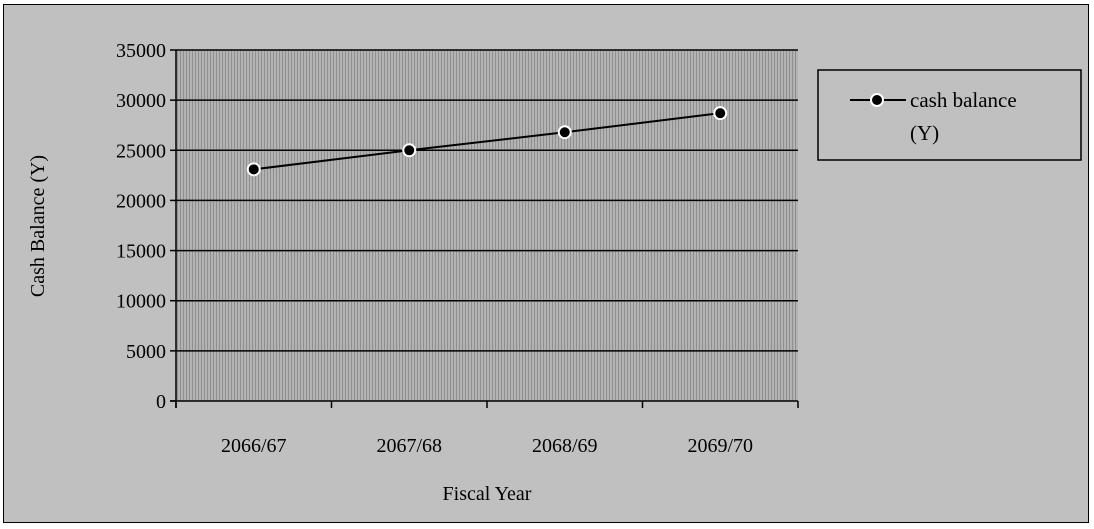  Describe the element at coordinates (146, 352) in the screenshot. I see `y-tick-label-5000: 5000` at that location.